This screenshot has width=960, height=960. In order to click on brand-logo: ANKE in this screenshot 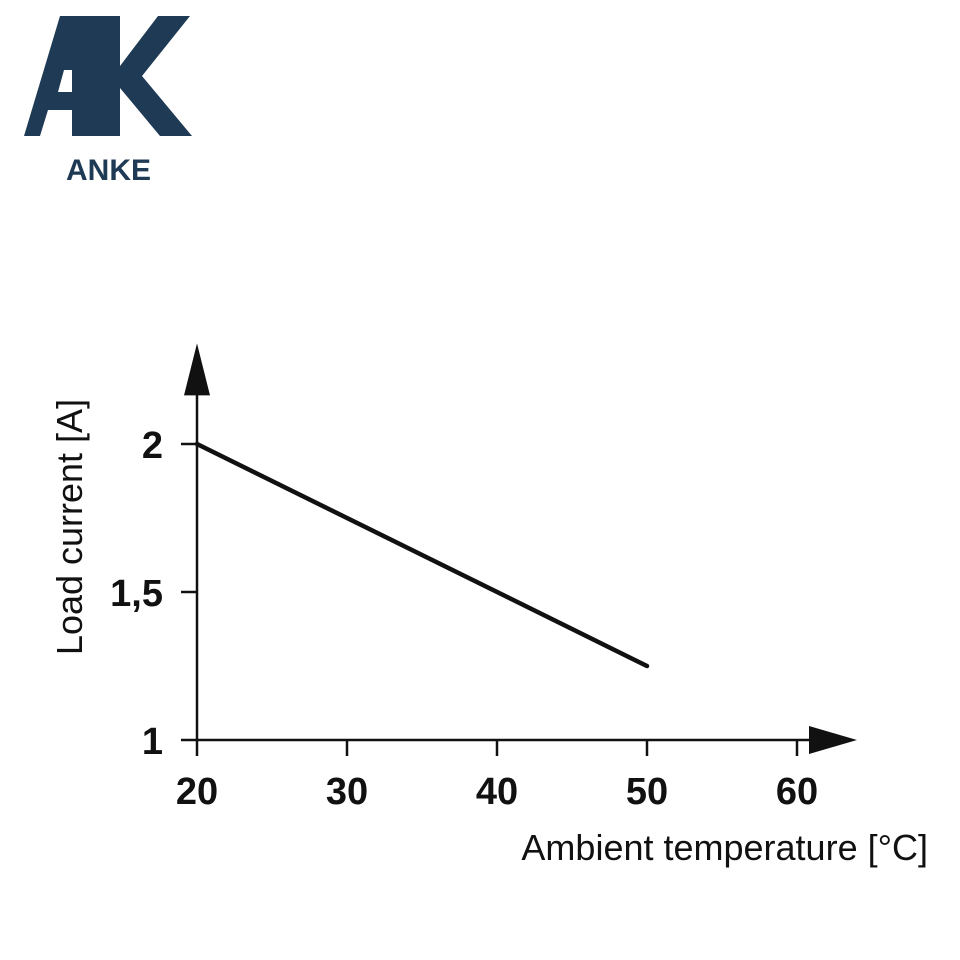, I will do `click(110, 101)`.